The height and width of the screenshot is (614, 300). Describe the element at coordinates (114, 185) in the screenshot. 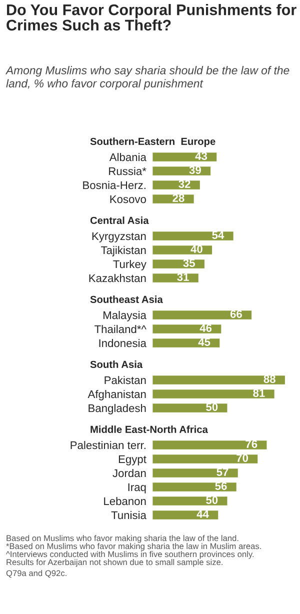

I see `y-tick-label: Bosnia-Herz.` at that location.